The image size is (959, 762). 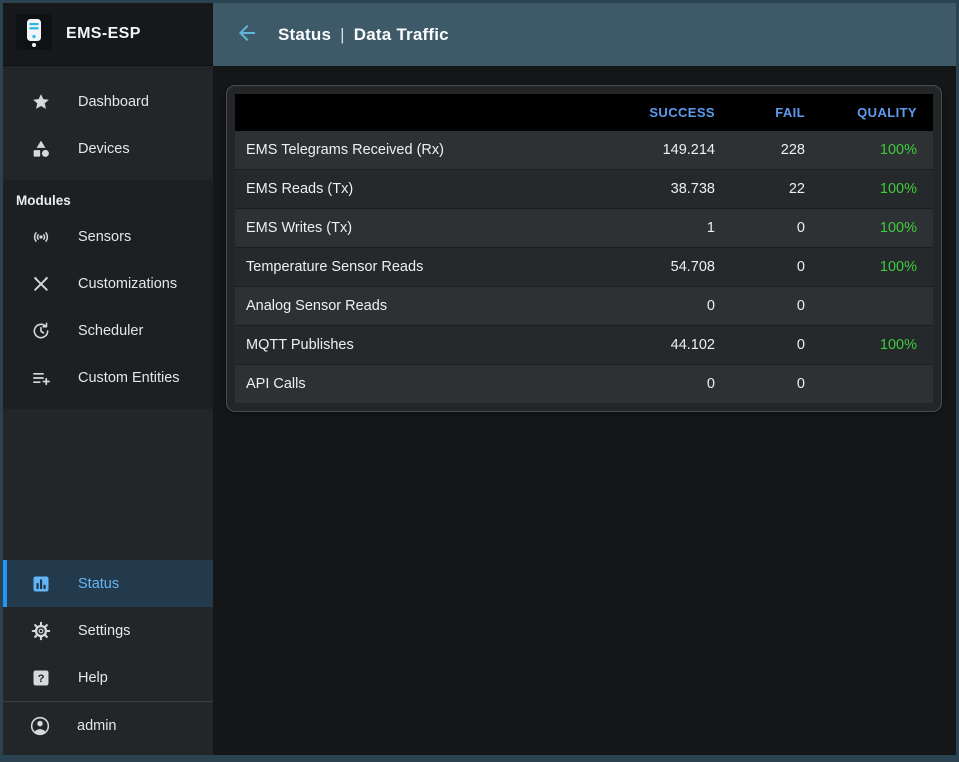 I want to click on sidebar-item-status: Status, so click(x=108, y=583).